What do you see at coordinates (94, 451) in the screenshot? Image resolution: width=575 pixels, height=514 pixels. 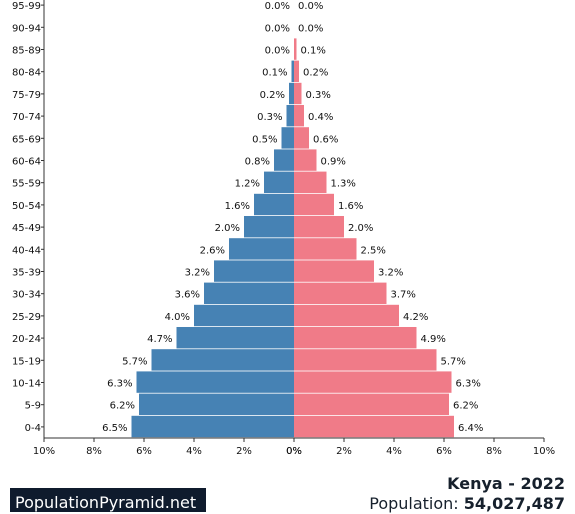 I see `x-tick-label-left-1: 8%` at bounding box center [94, 451].